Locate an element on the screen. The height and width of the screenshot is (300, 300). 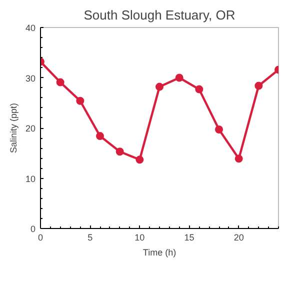
y-axis-title: Salinity (ppt) is located at coordinates (13, 128).